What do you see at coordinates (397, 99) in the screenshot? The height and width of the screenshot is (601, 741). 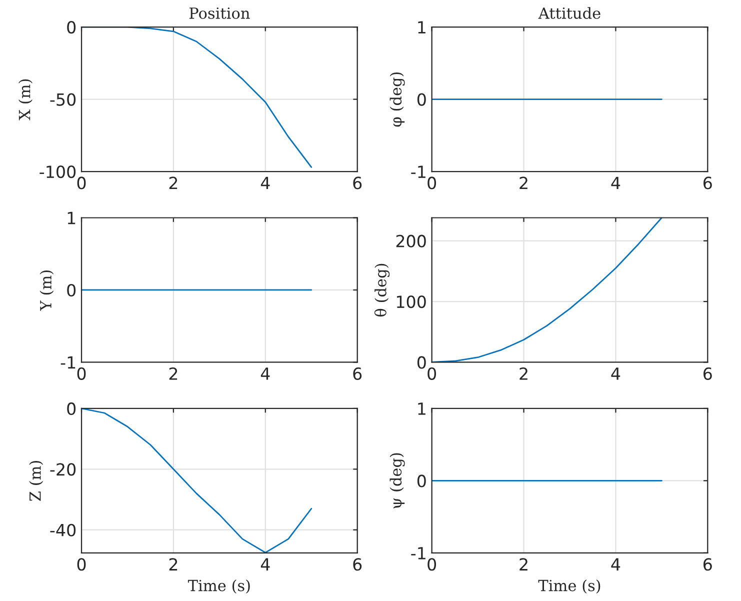 I see `y-axis-title: φ (deg)` at bounding box center [397, 99].